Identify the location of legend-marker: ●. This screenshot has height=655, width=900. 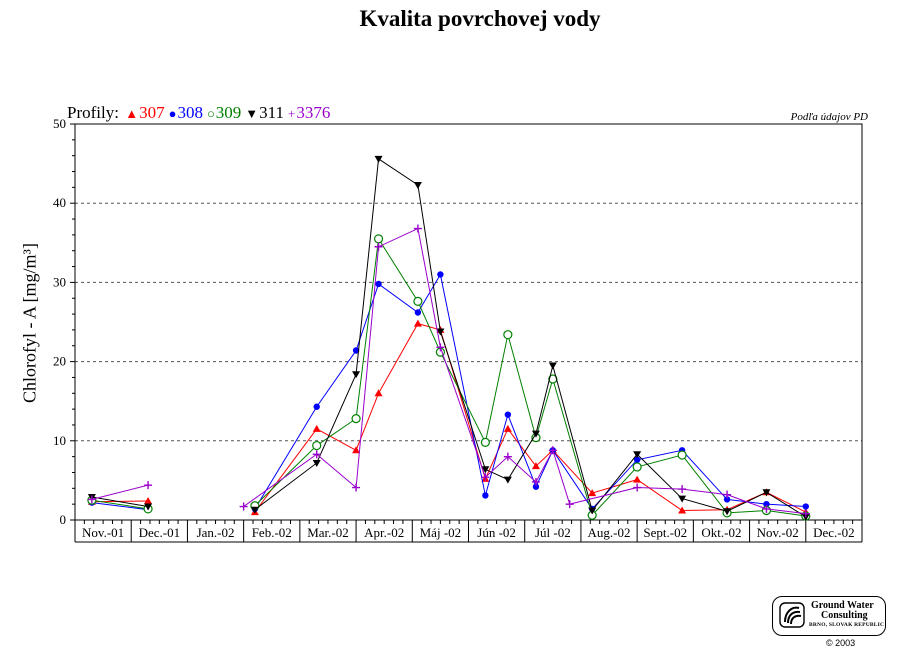
(172, 113).